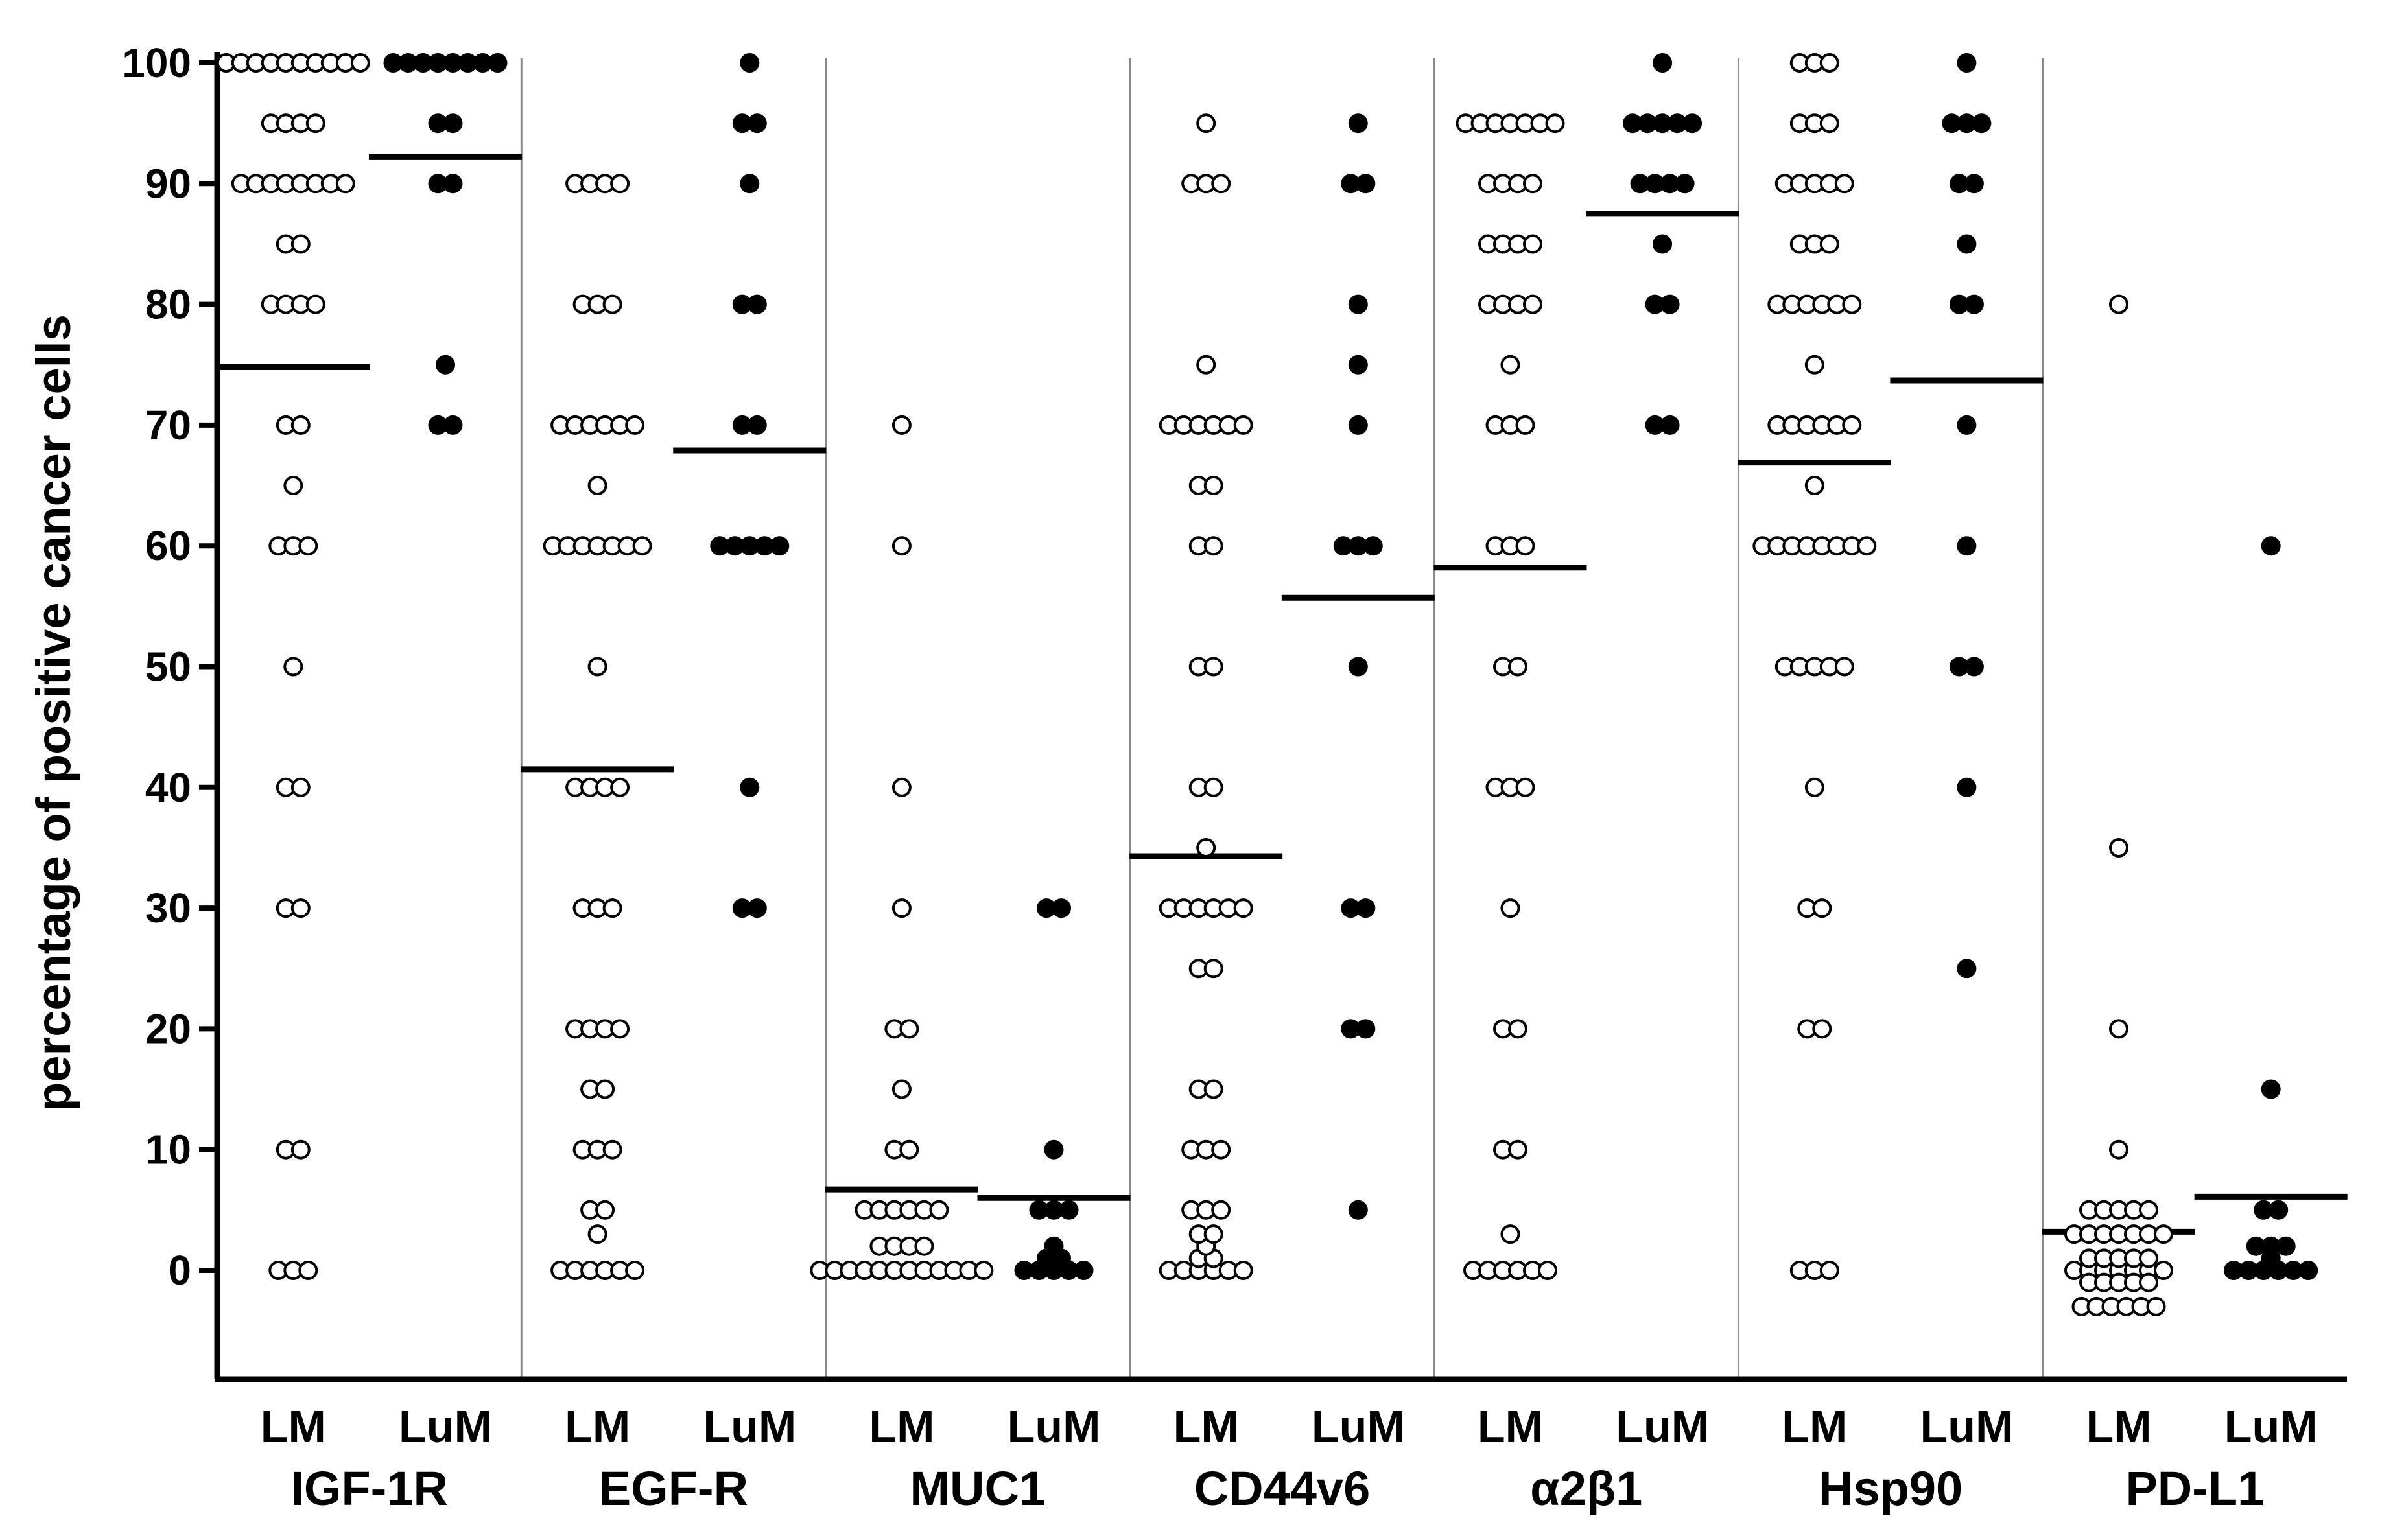 This screenshot has width=2393, height=1540. I want to click on y-tick-label: 100, so click(156, 63).